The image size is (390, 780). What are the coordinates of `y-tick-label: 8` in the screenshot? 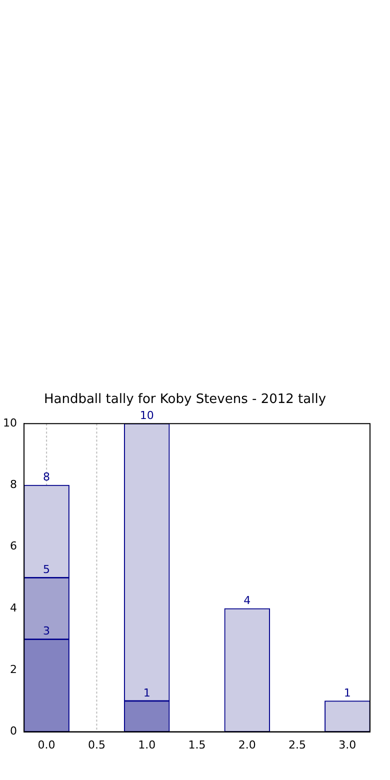 It's located at (13, 485).